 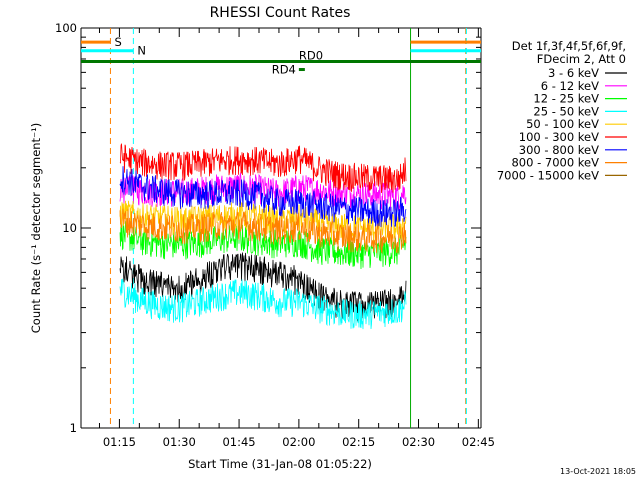 I want to click on y-axis-label: Count Rate (s⁻¹ detector segment⁻¹), so click(x=36, y=228).